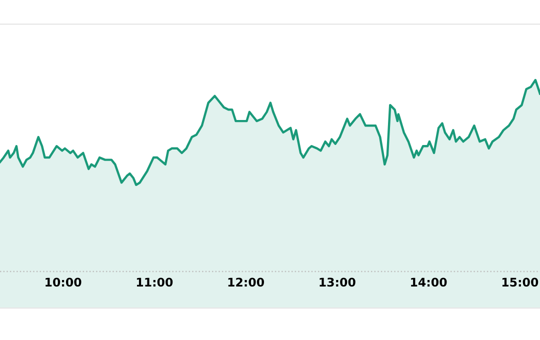 This screenshot has height=340, width=540. Describe the element at coordinates (154, 282) in the screenshot. I see `x-tick-label: 11:00` at that location.